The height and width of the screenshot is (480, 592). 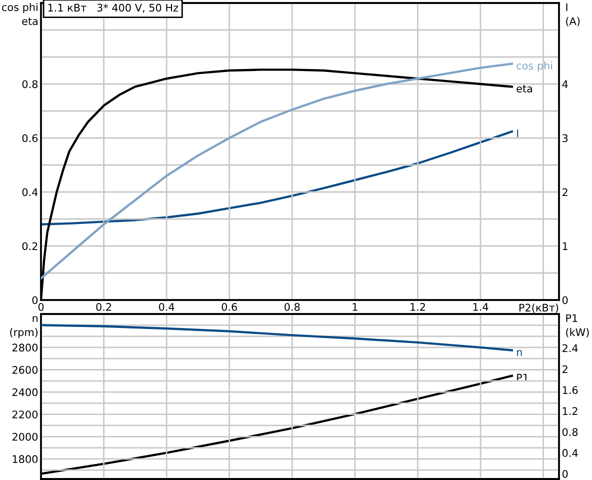 I want to click on y-tick-label: 0, so click(x=35, y=300).